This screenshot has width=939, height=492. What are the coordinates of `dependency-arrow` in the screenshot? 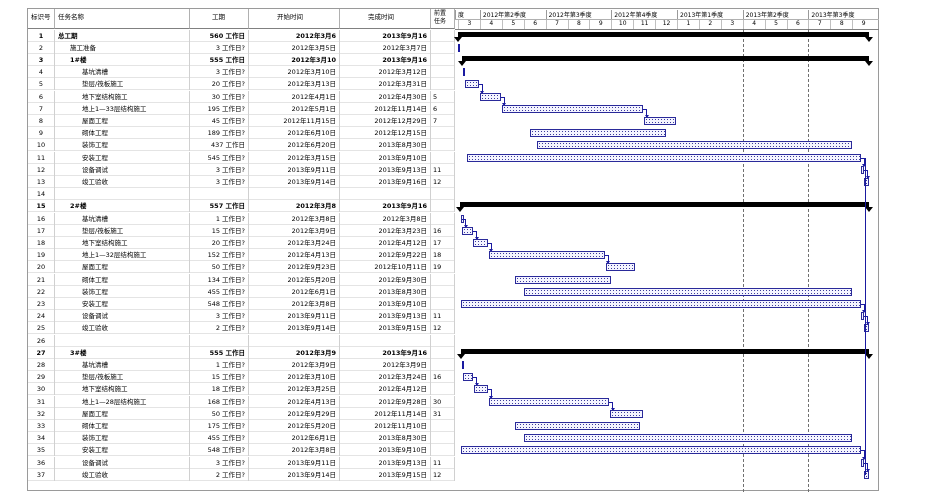 It's located at (608, 263).